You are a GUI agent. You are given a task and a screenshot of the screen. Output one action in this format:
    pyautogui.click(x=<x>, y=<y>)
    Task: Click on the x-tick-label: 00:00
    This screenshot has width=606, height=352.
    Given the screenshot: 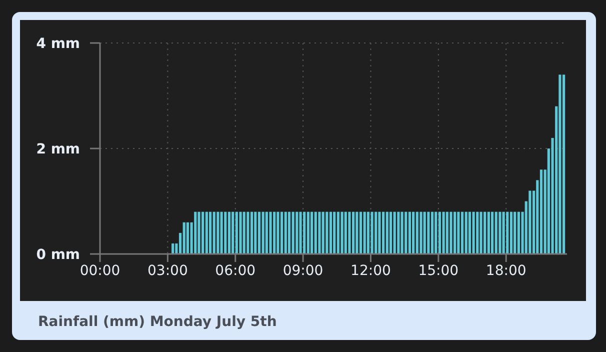 What is the action you would take?
    pyautogui.click(x=100, y=271)
    